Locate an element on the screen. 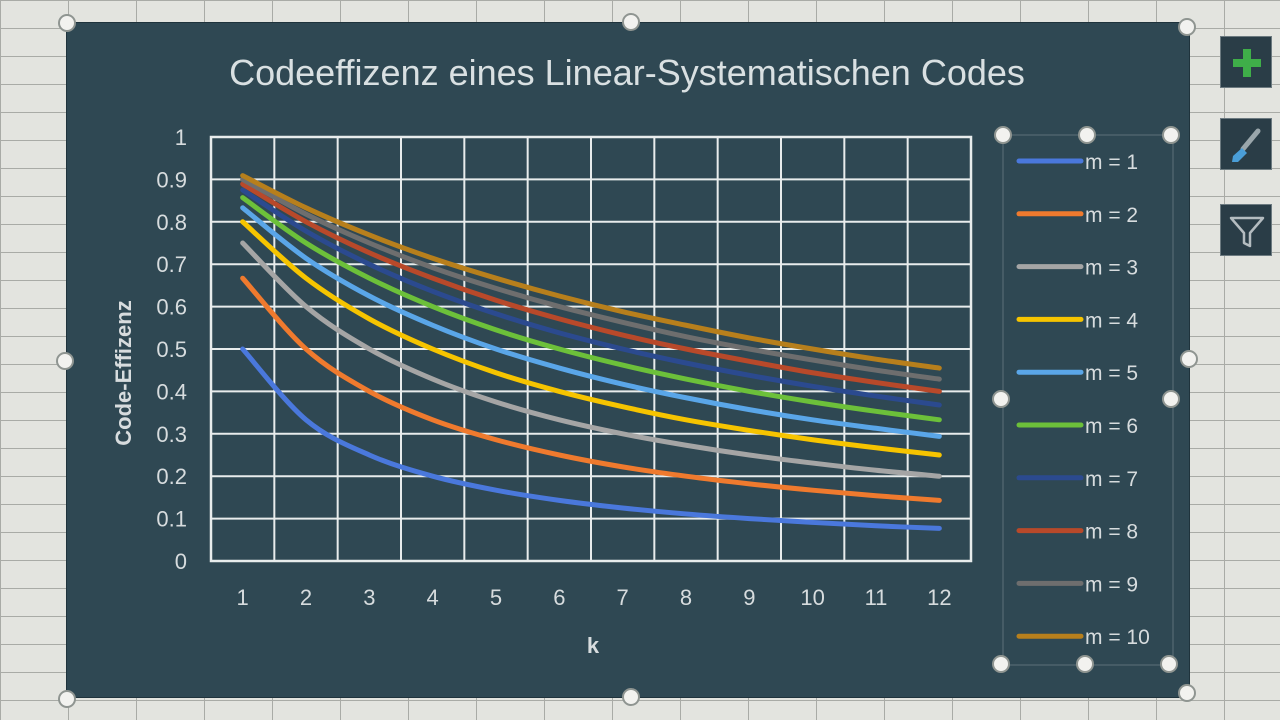  legend-handle-bottom-center is located at coordinates (1085, 664).